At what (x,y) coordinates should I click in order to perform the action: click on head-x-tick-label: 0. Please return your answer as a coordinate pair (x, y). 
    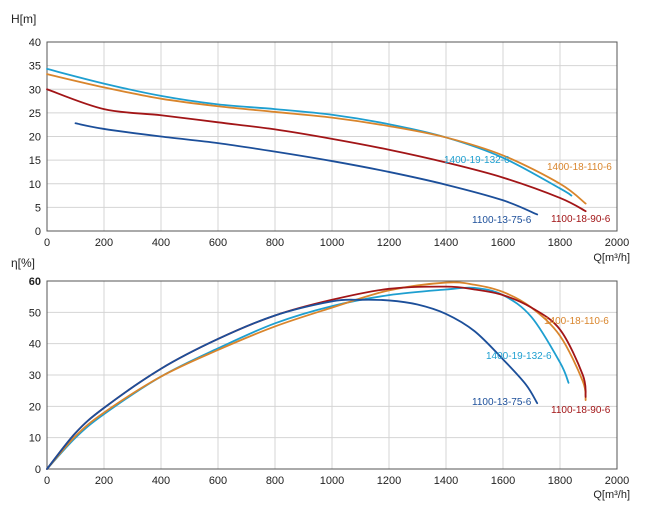
    Looking at the image, I should click on (47, 243).